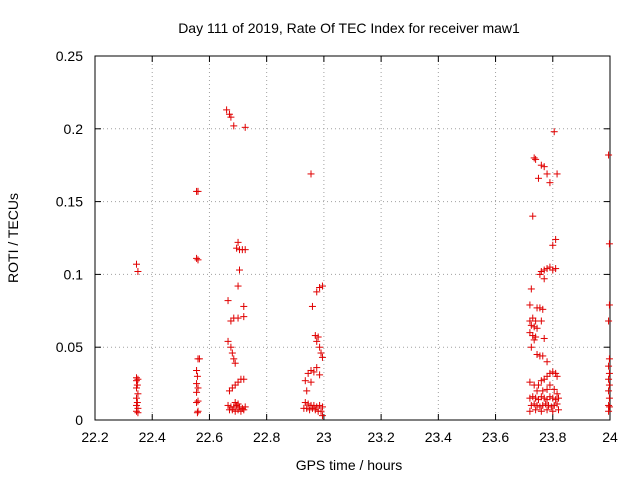  What do you see at coordinates (13, 238) in the screenshot?
I see `y-axis-label: ROTI / TECUs` at bounding box center [13, 238].